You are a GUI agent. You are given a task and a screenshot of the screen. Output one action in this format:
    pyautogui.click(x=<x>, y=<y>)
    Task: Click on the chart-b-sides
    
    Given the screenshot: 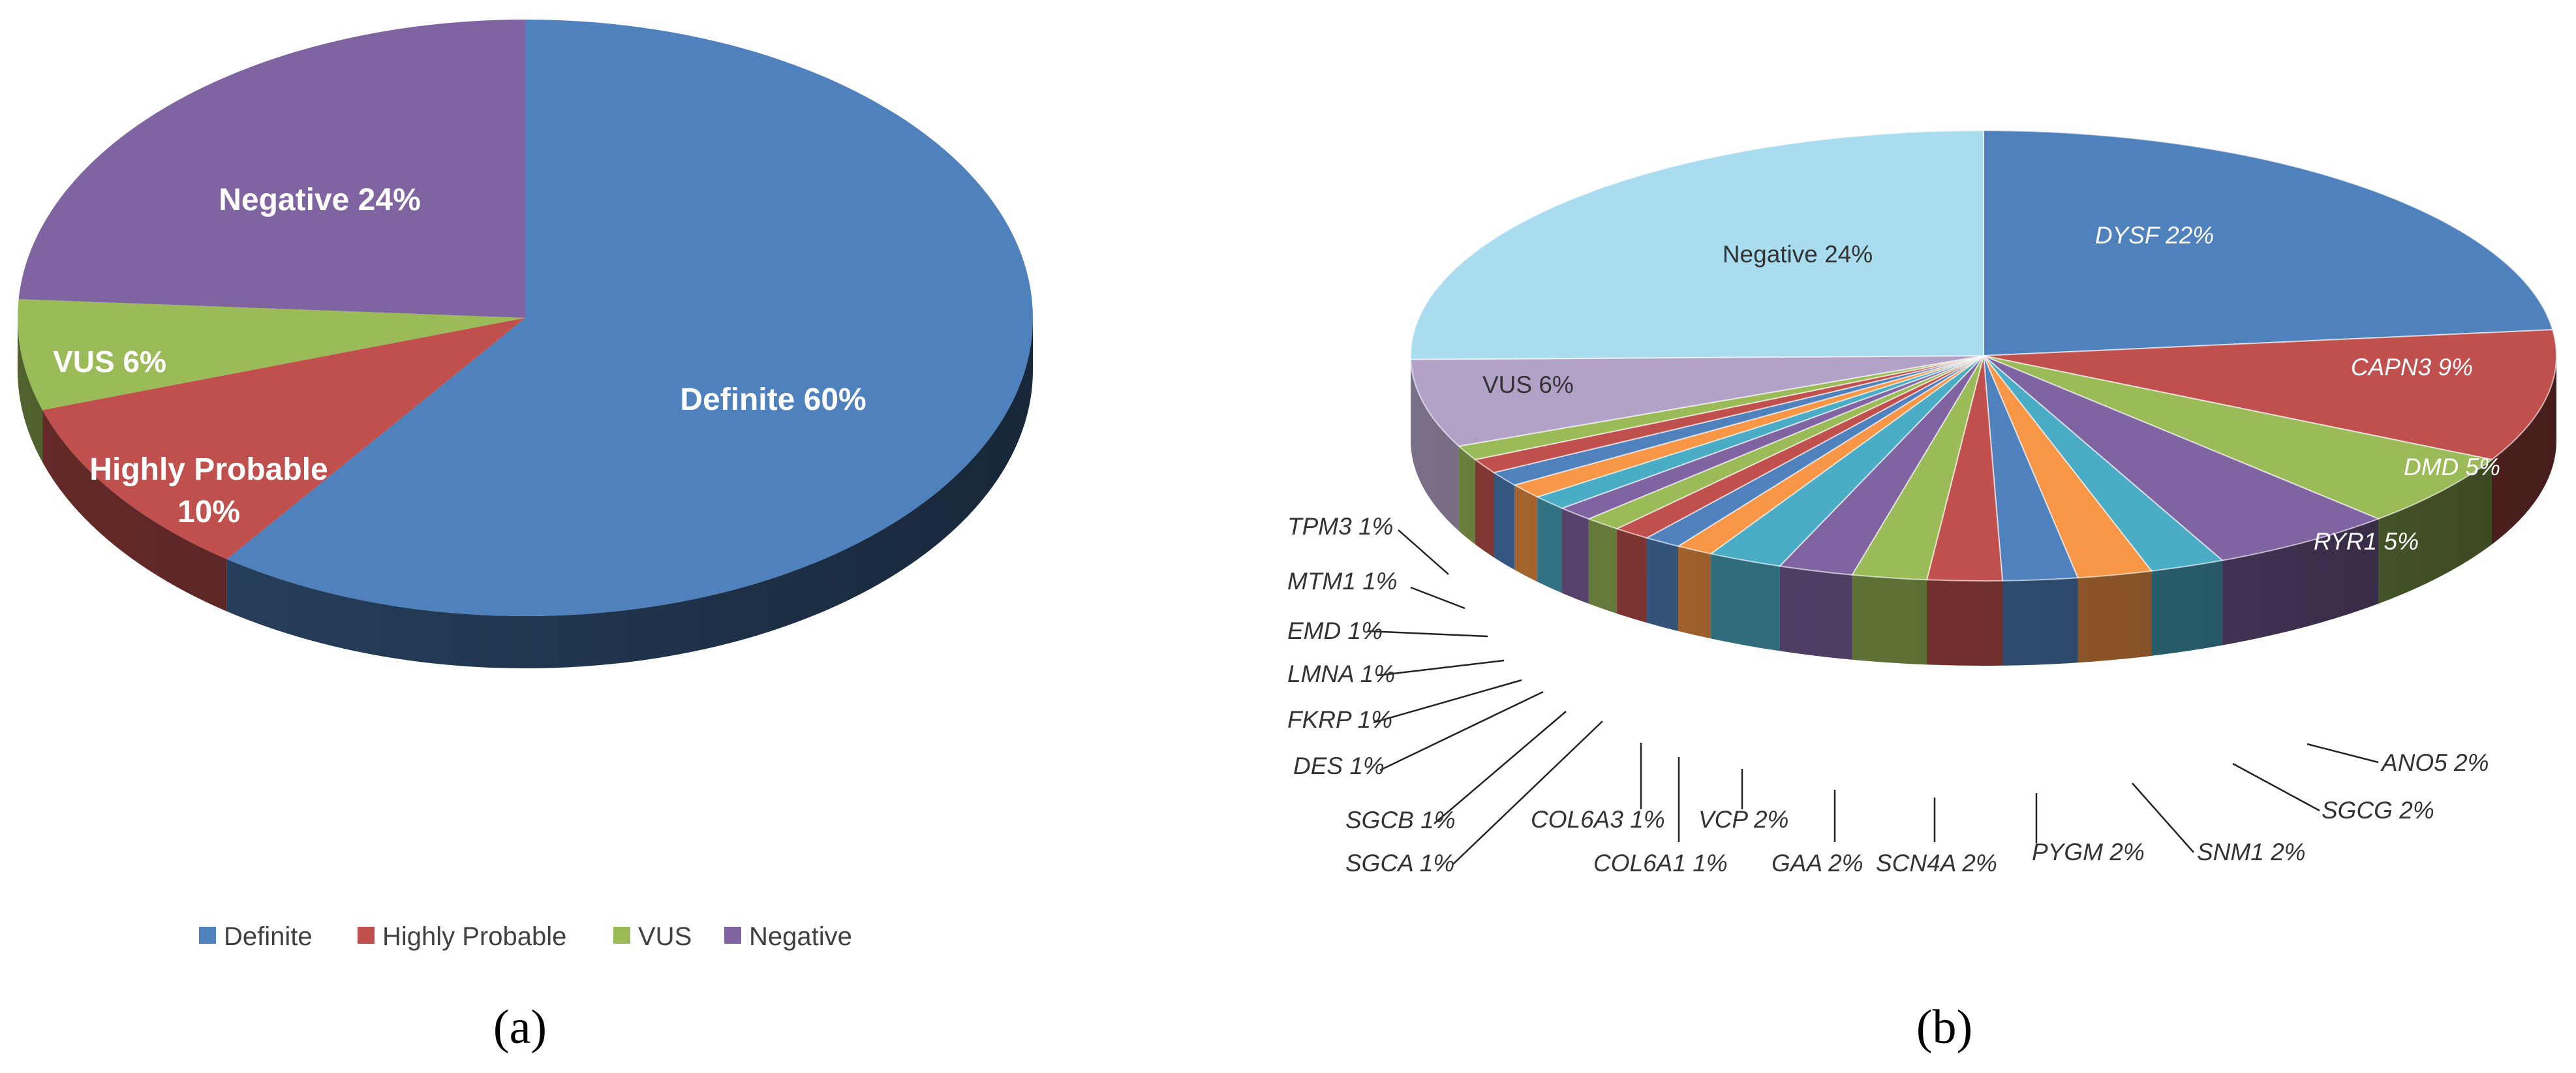 What is the action you would take?
    pyautogui.click(x=1984, y=511)
    